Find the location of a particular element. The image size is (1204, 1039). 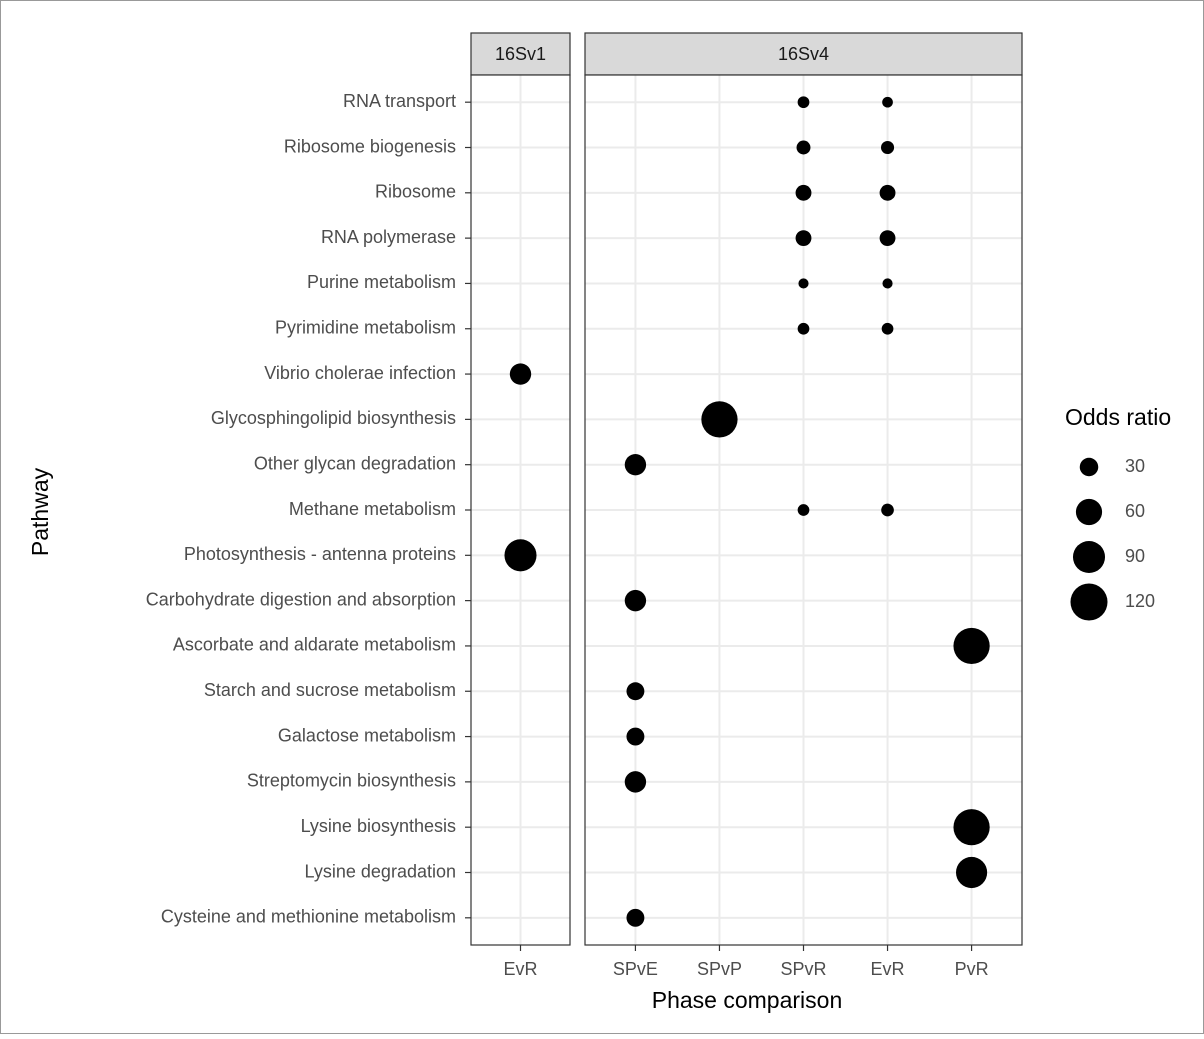

y-tick-label: Lysine biosynthesis is located at coordinates (378, 826).